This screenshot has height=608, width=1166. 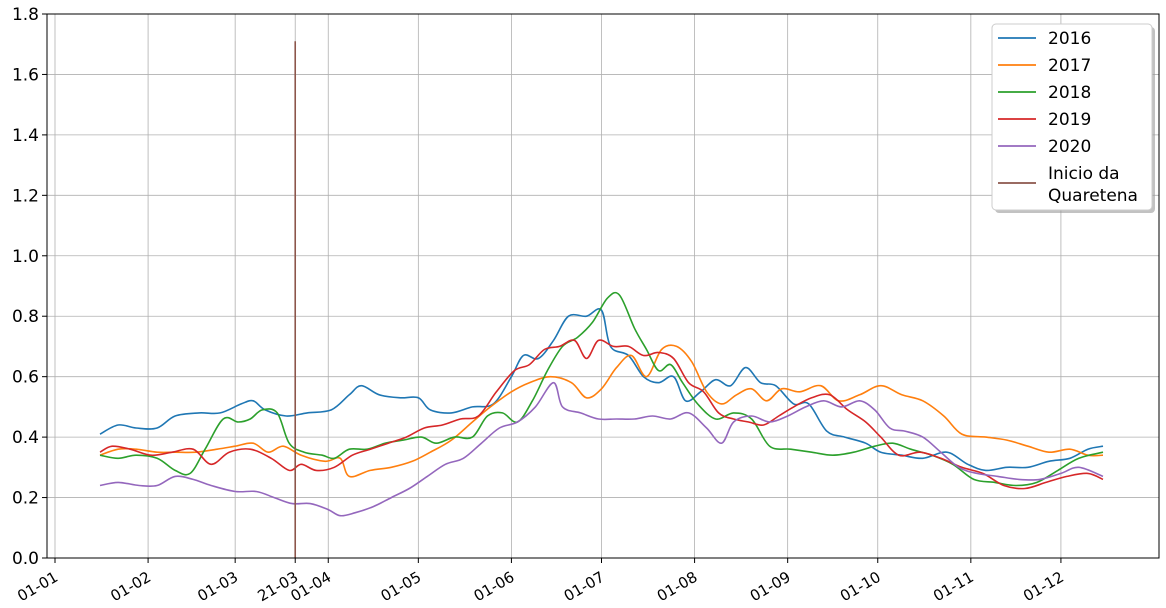 What do you see at coordinates (1069, 66) in the screenshot?
I see `legend-label-2017: 2017` at bounding box center [1069, 66].